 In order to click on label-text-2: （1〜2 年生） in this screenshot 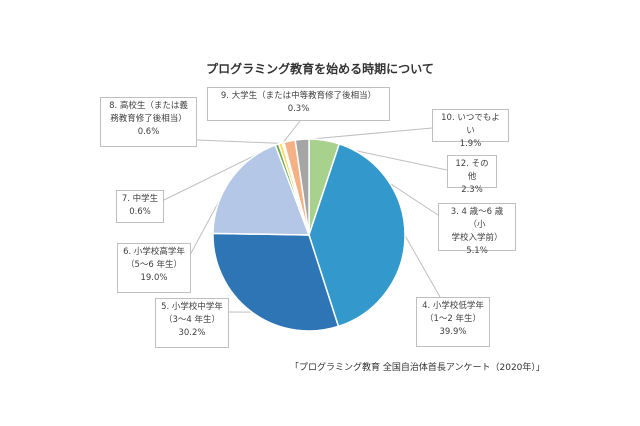, I will do `click(453, 319)`.